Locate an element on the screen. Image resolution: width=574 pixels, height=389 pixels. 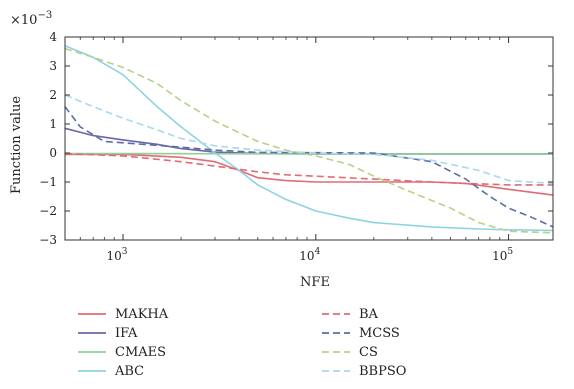
x-tick-exponent: 4 is located at coordinates (318, 252).